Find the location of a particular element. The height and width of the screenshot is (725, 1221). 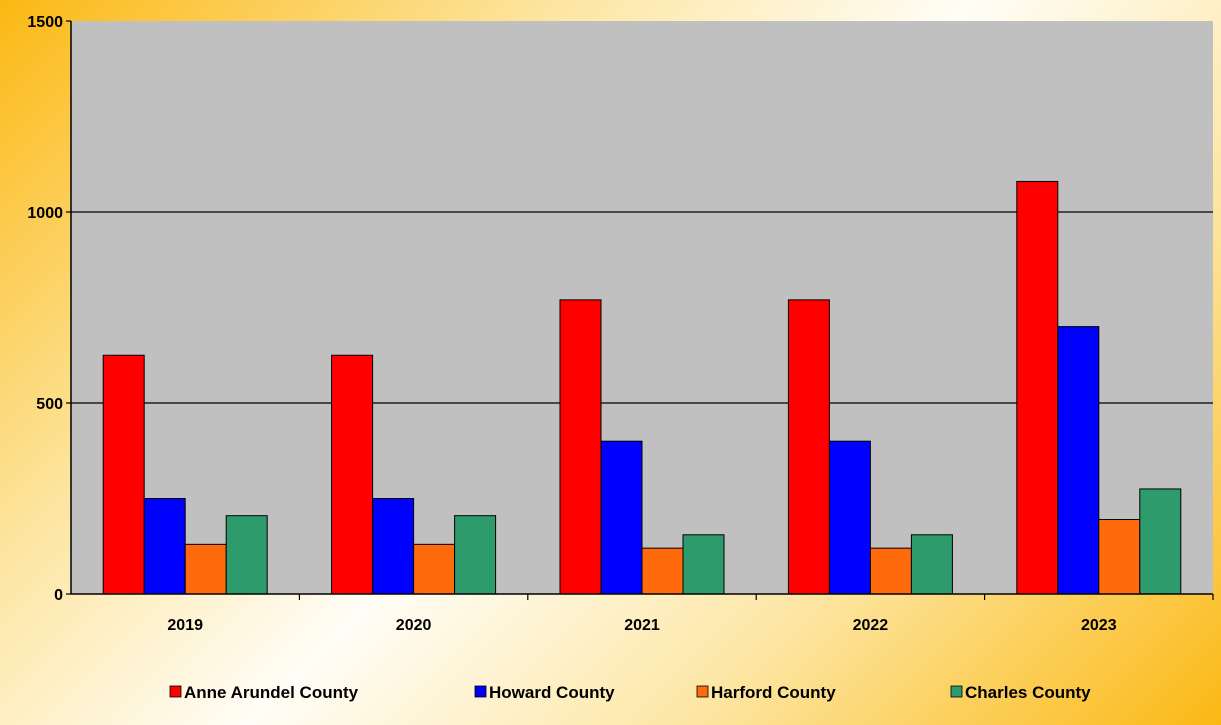

legend-label: Harford County is located at coordinates (773, 692).